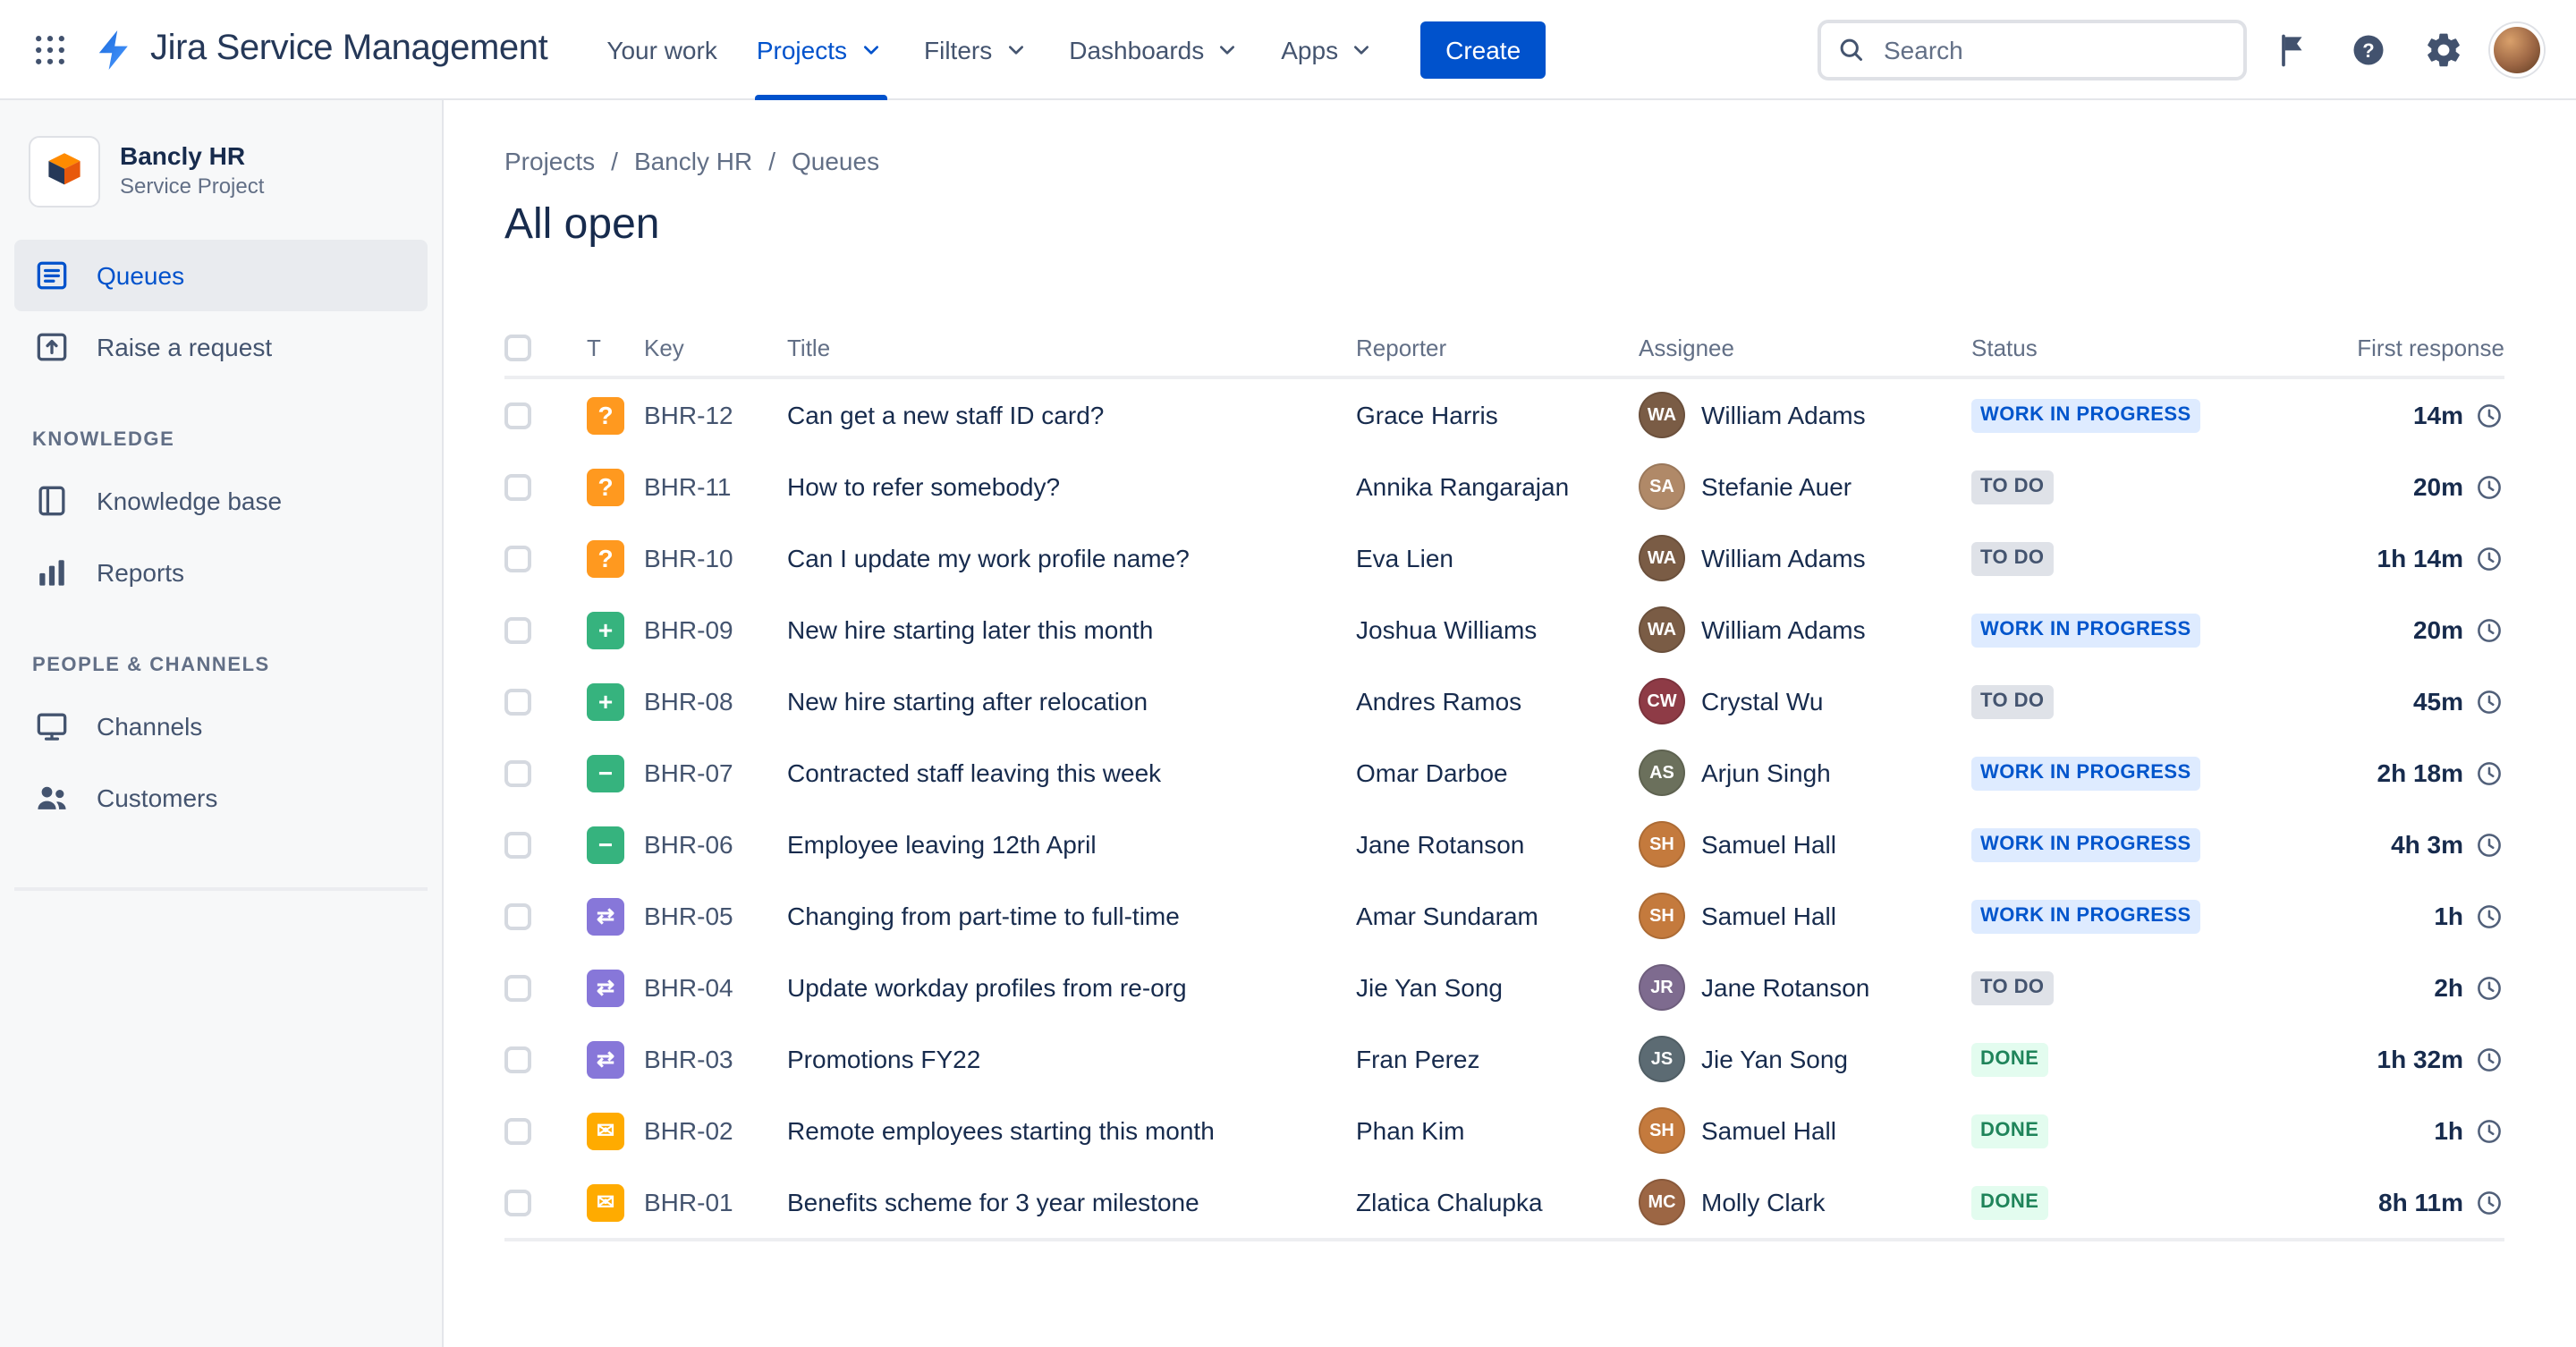 The width and height of the screenshot is (2576, 1347). I want to click on assignee-cell: AS Arjun Singh, so click(1805, 773).